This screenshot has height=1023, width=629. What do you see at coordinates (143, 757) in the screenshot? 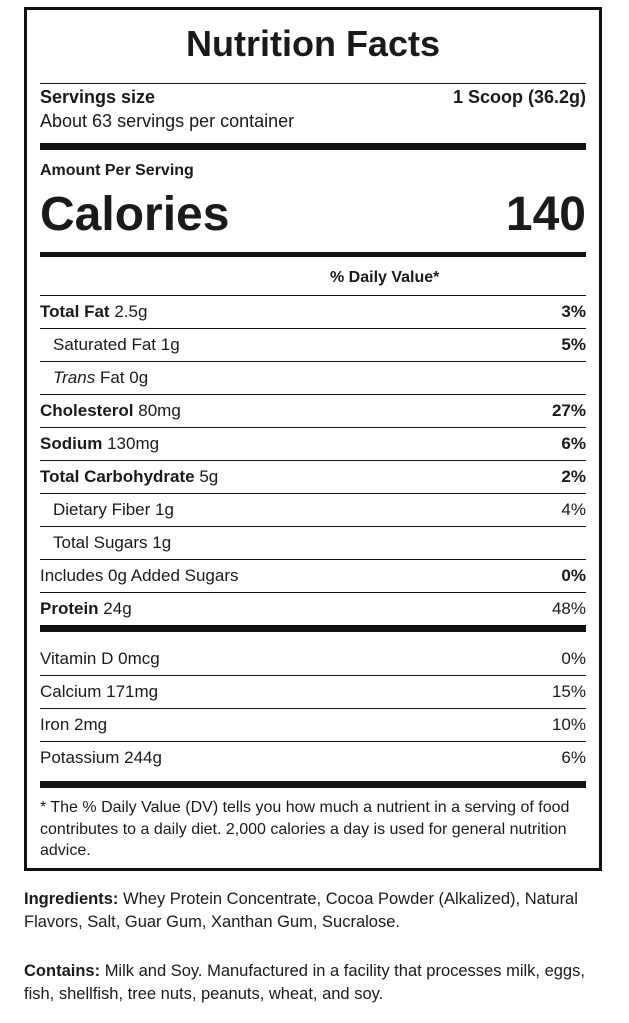
I see `nutrient-amount: 244g` at bounding box center [143, 757].